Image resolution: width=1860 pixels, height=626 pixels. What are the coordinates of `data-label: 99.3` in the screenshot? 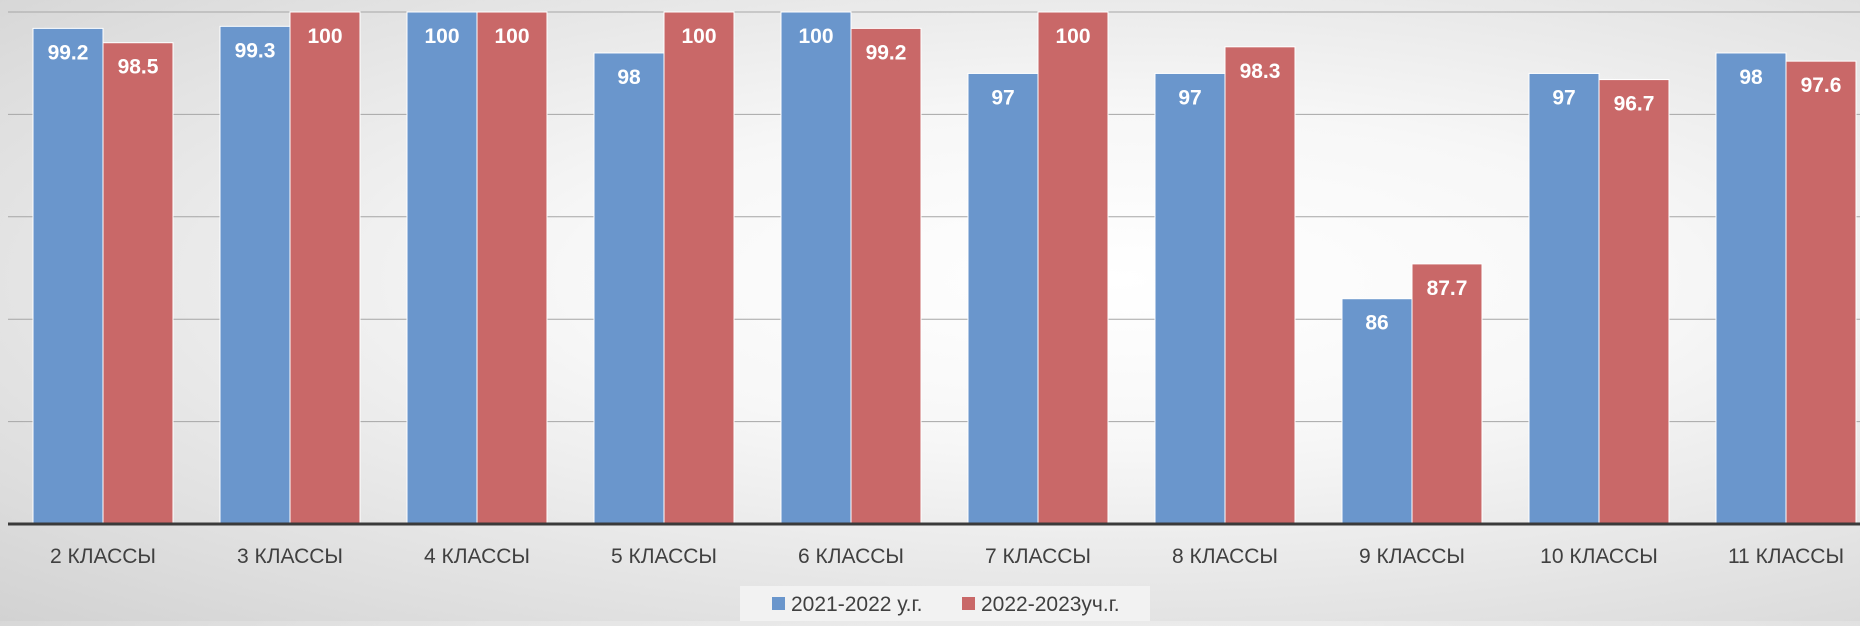 It's located at (255, 50).